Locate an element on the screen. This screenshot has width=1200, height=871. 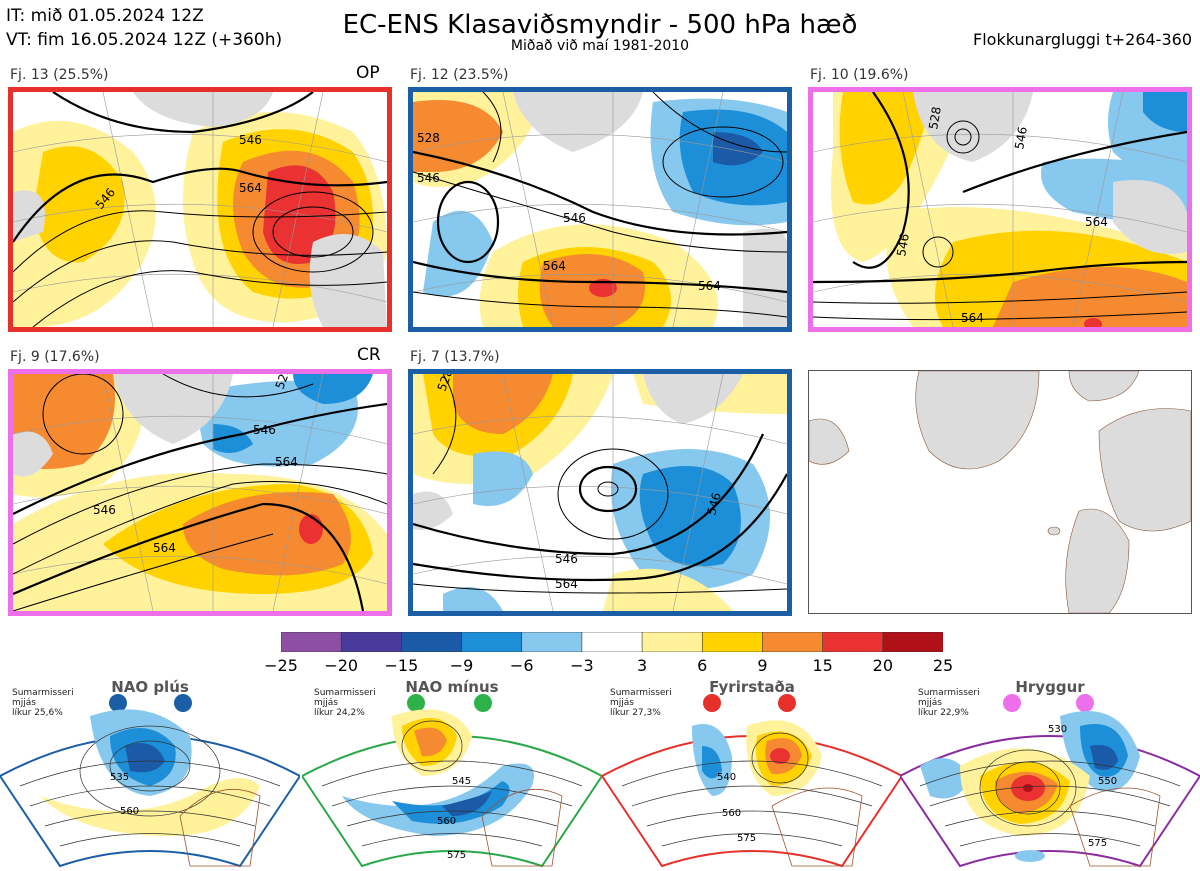
cluster-map-5: 528 546 546 564 is located at coordinates (600, 492).